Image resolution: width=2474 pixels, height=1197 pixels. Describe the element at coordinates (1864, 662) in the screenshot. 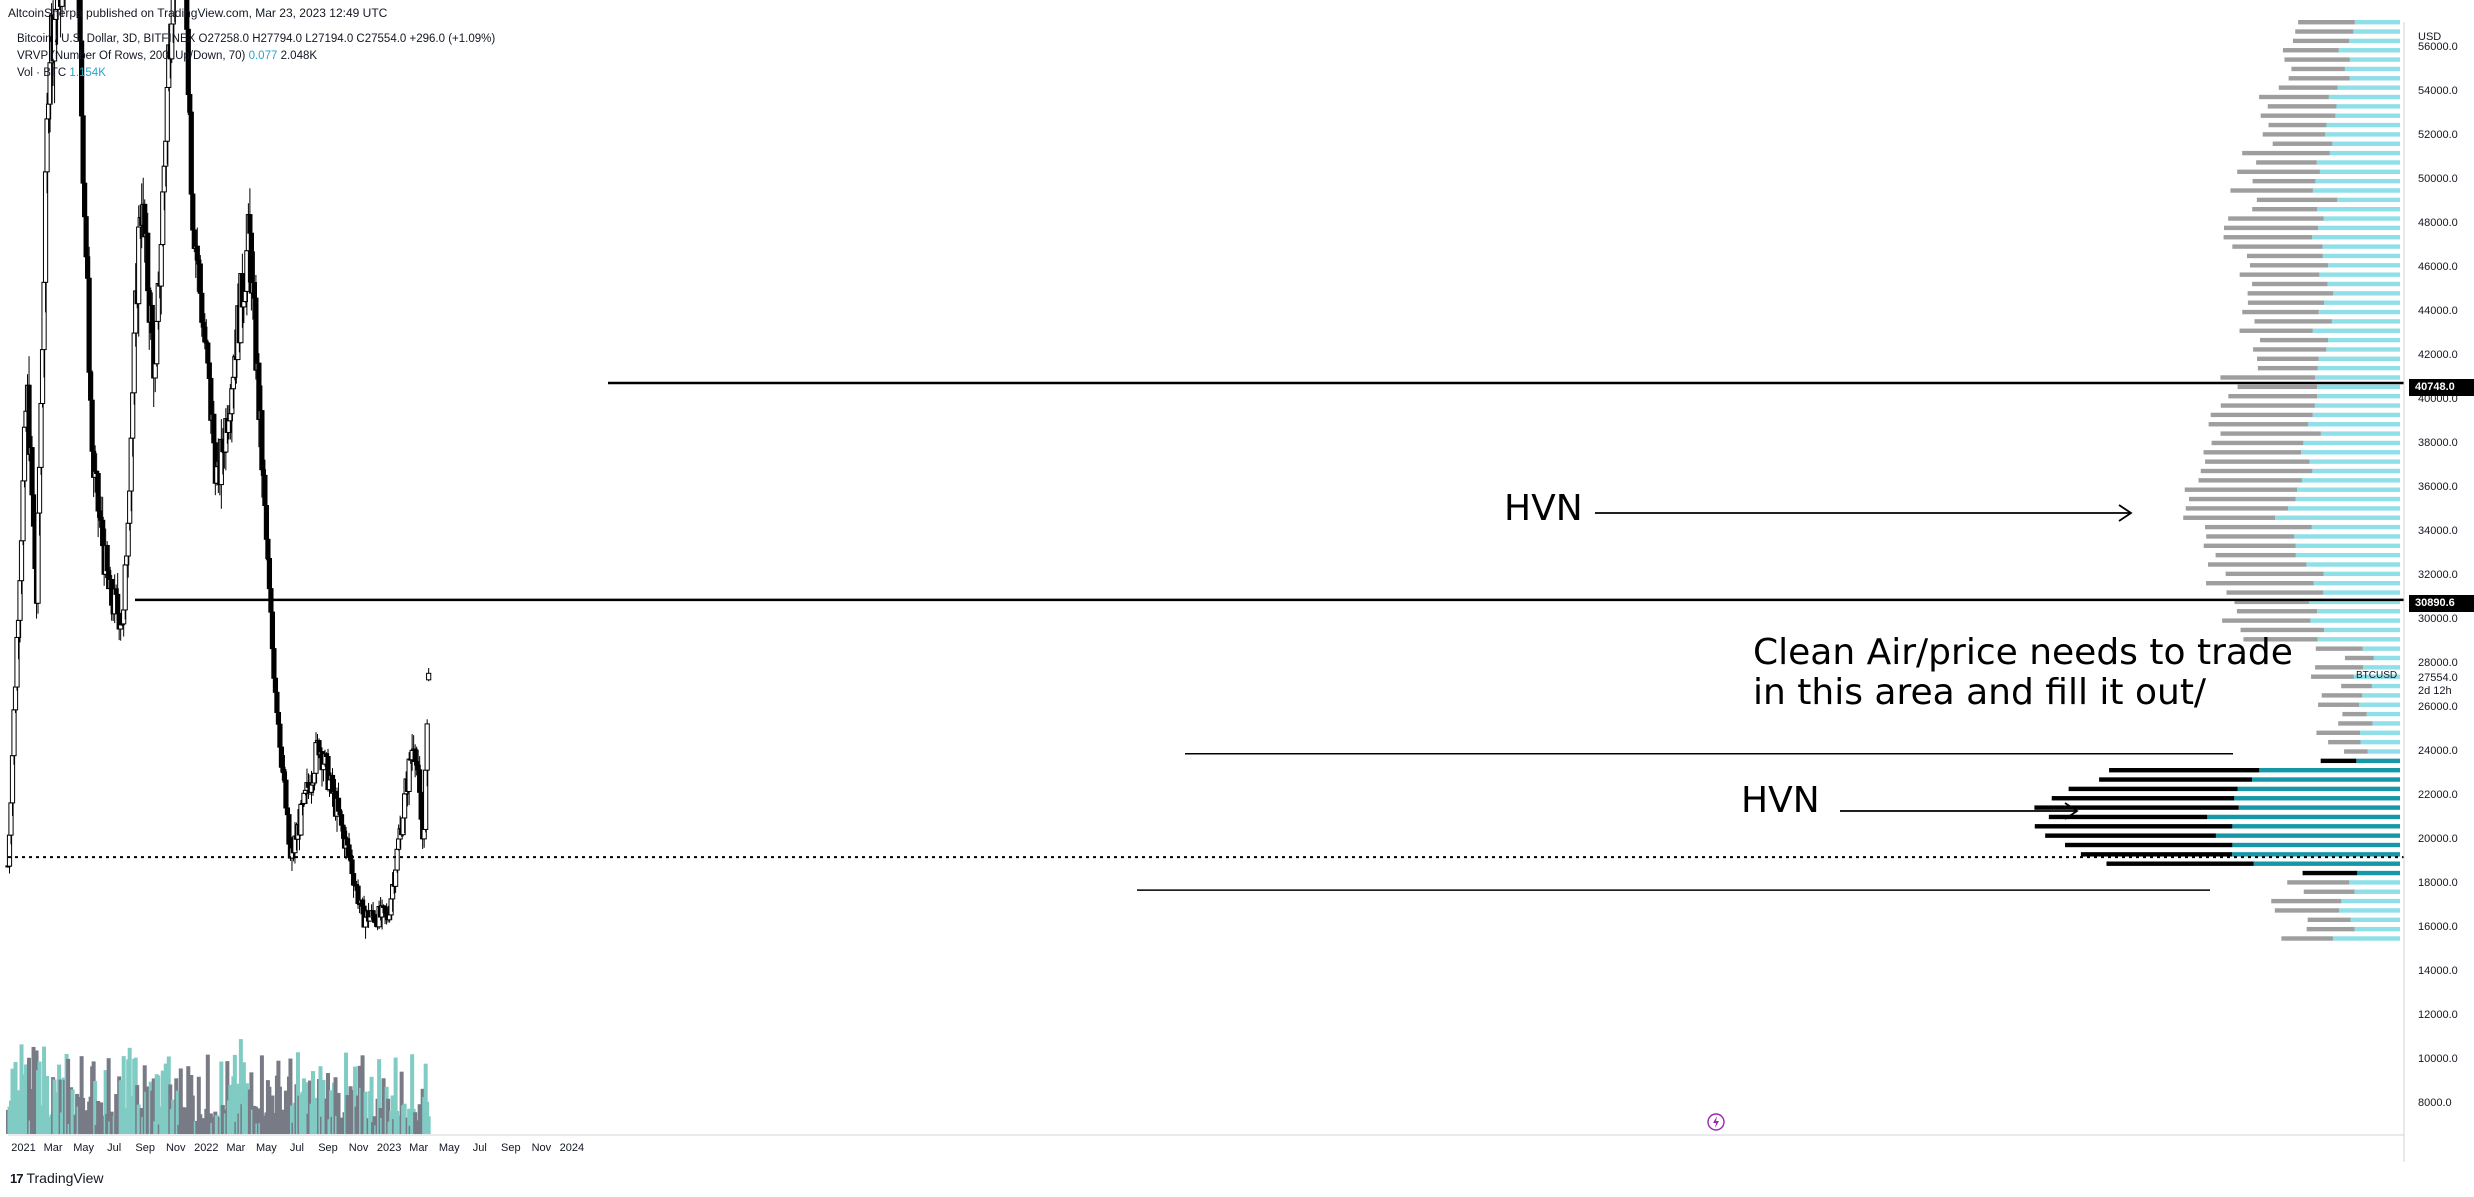

I see `annotation-arrows` at that location.